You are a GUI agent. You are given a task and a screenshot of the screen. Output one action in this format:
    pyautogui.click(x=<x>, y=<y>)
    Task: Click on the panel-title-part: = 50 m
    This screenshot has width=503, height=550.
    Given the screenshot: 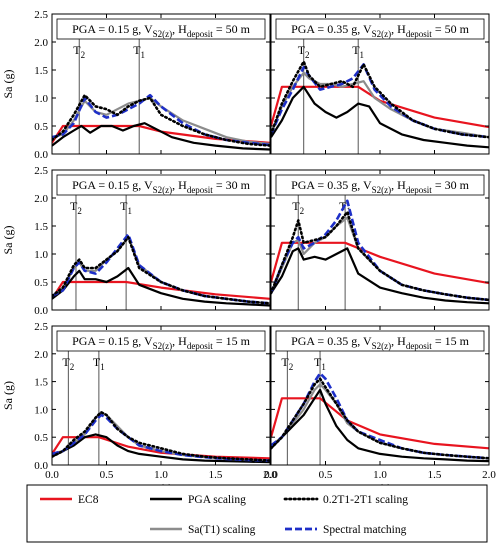 What is the action you would take?
    pyautogui.click(x=232, y=29)
    